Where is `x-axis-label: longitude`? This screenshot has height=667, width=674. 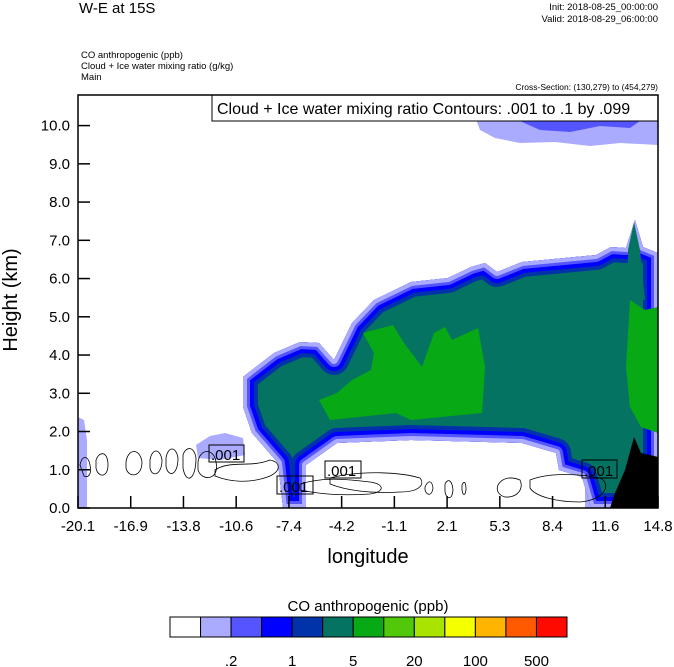 x-axis-label: longitude is located at coordinates (367, 557).